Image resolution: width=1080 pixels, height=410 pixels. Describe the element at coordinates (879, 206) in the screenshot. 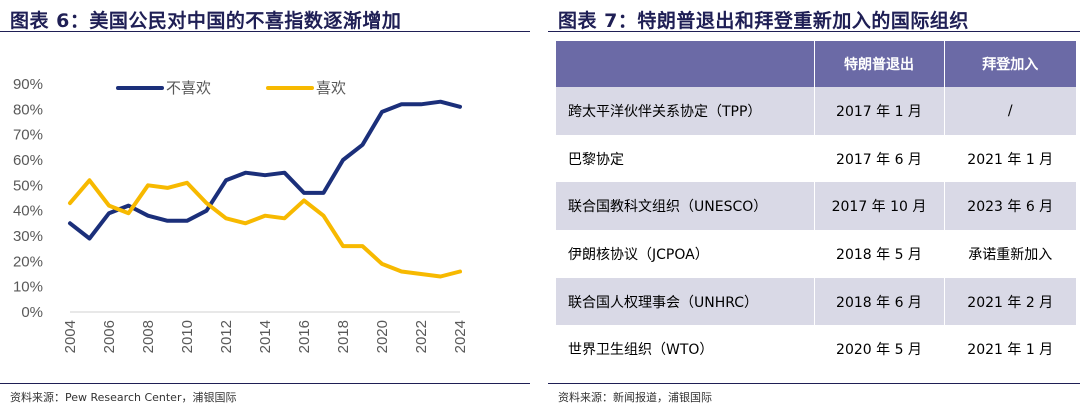

I see `cell-trump-exit: 2017 年 10 月` at that location.